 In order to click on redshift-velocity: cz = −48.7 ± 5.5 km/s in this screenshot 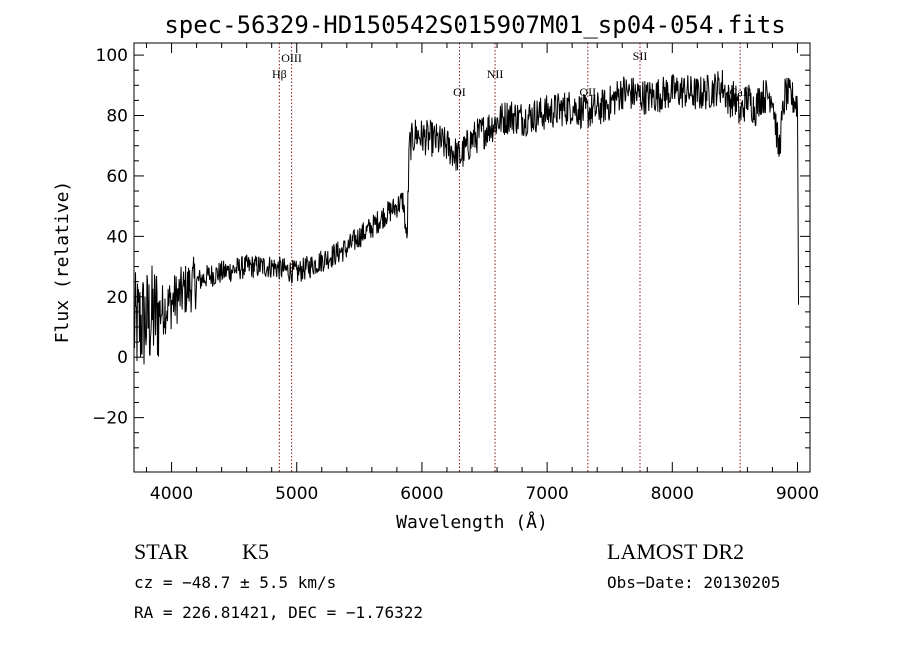, I will do `click(235, 582)`.